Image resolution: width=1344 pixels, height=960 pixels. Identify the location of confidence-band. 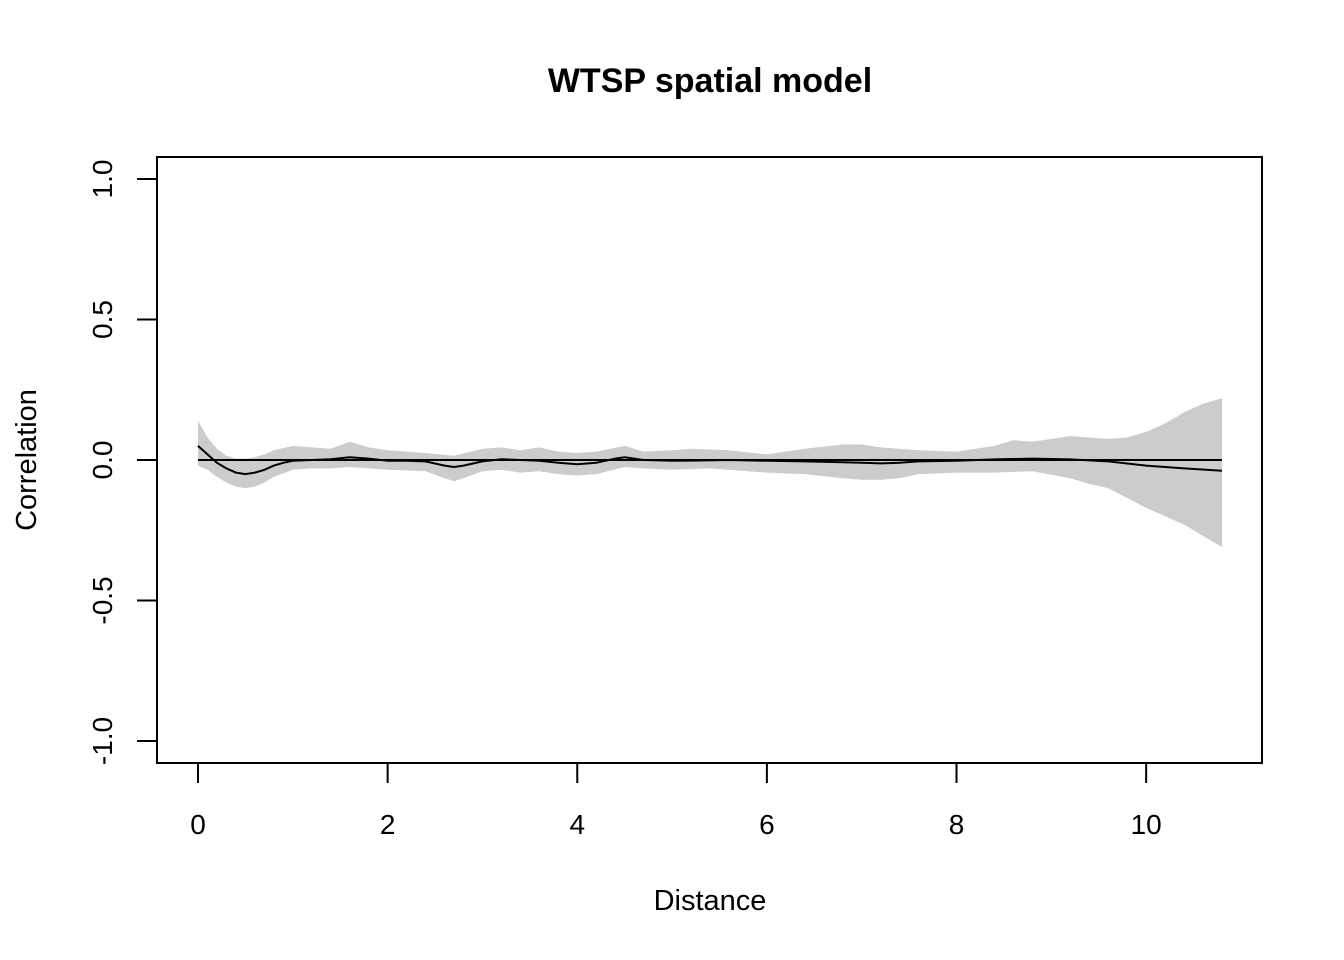
(710, 473).